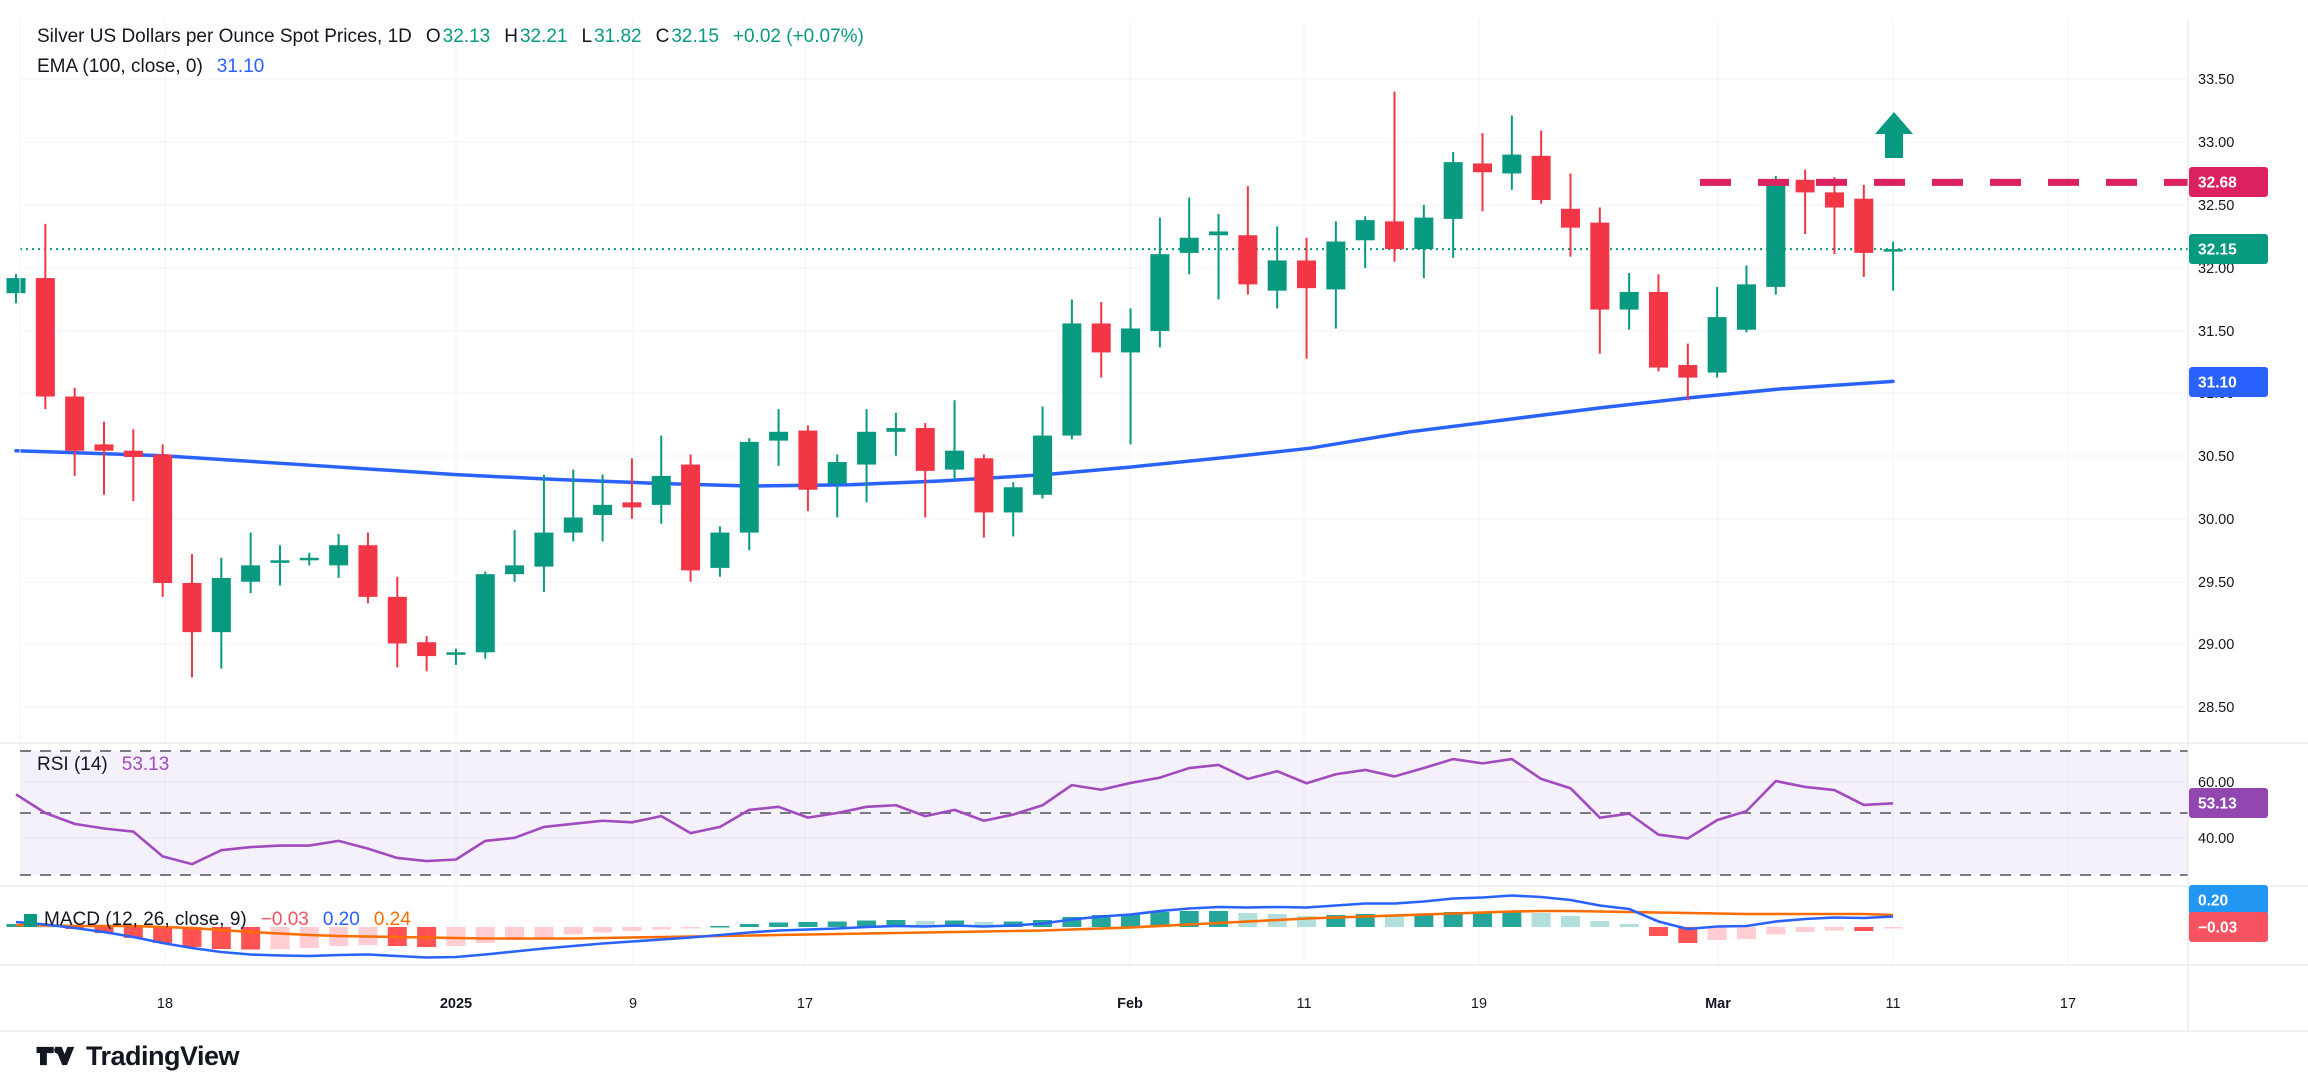  I want to click on price-axis-label: 29.50, so click(2216, 583).